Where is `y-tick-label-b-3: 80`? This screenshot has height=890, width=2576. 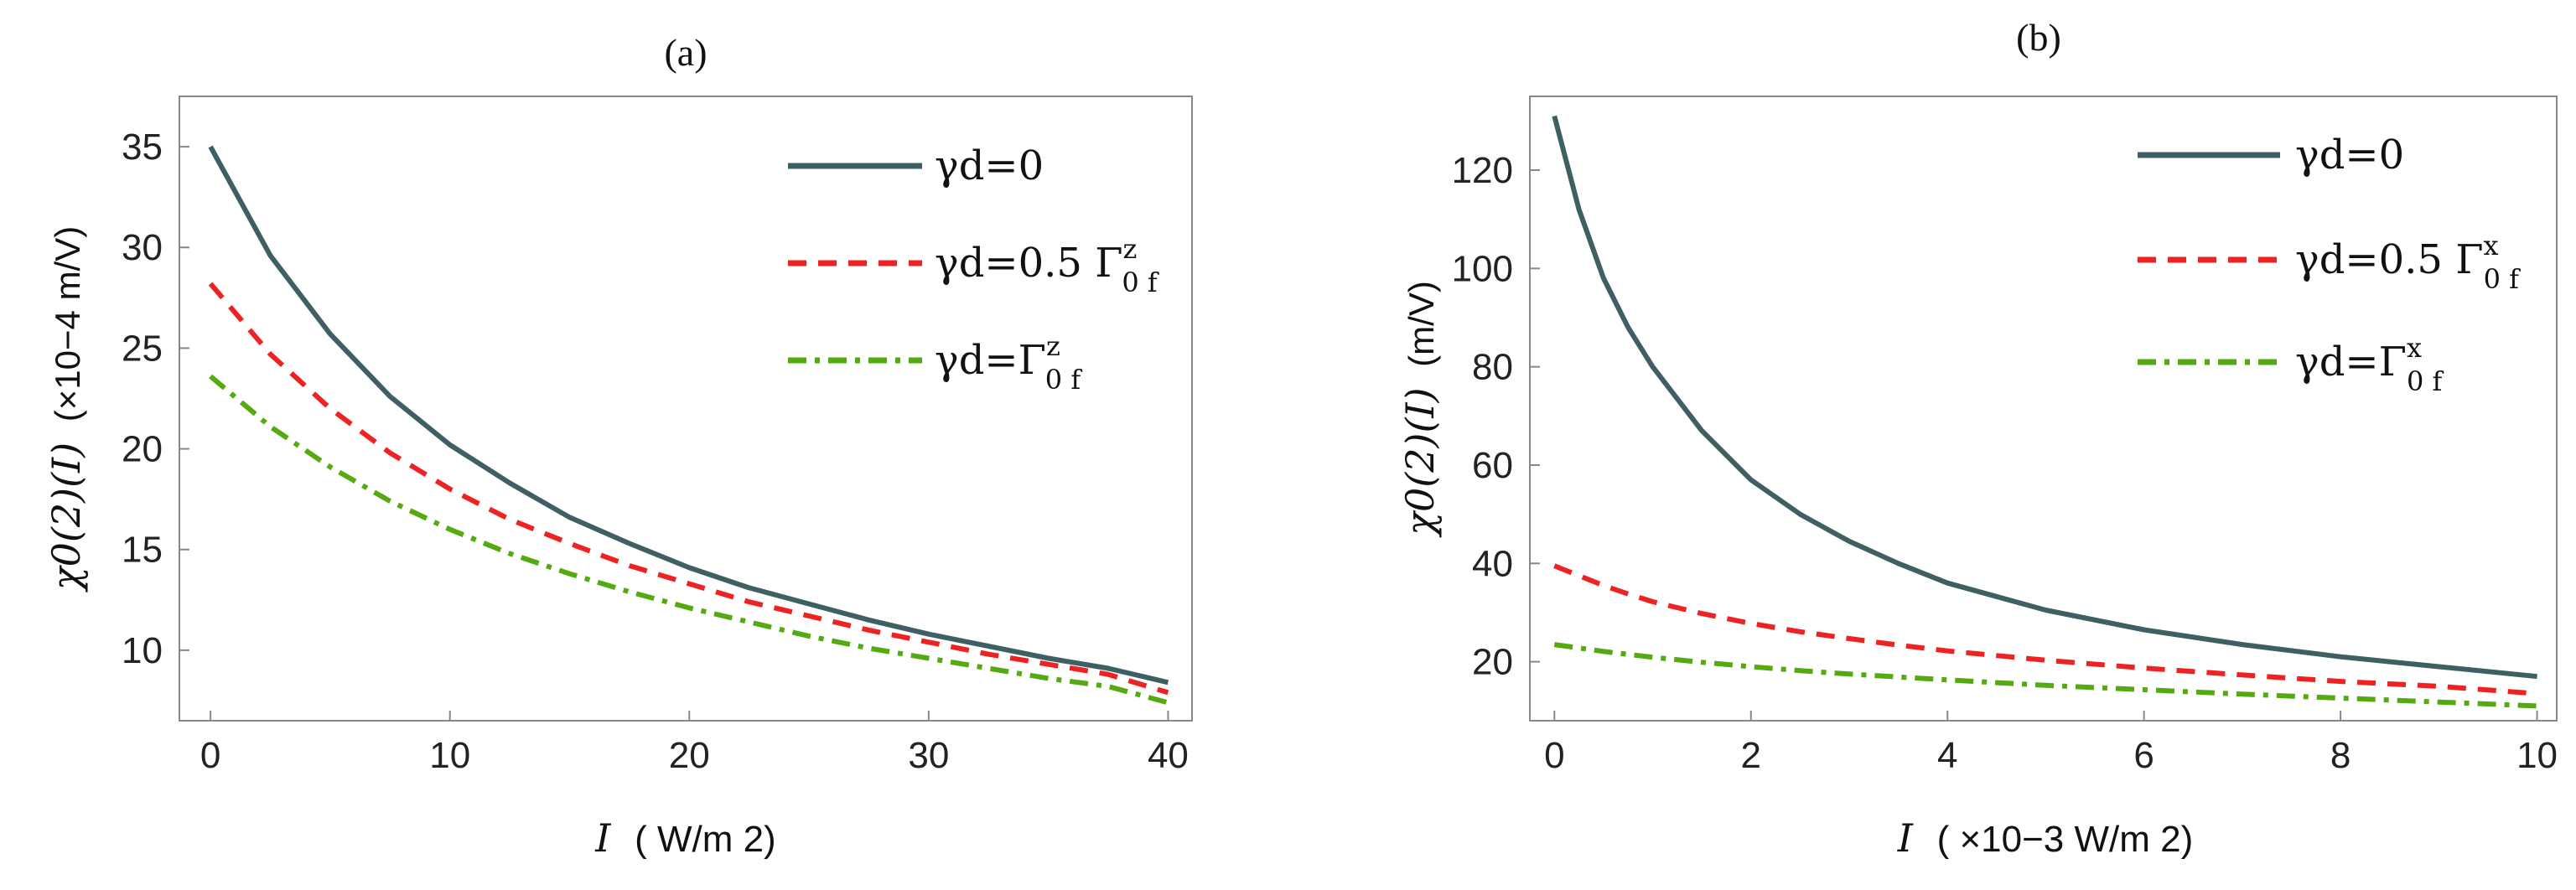
y-tick-label-b-3: 80 is located at coordinates (1492, 367).